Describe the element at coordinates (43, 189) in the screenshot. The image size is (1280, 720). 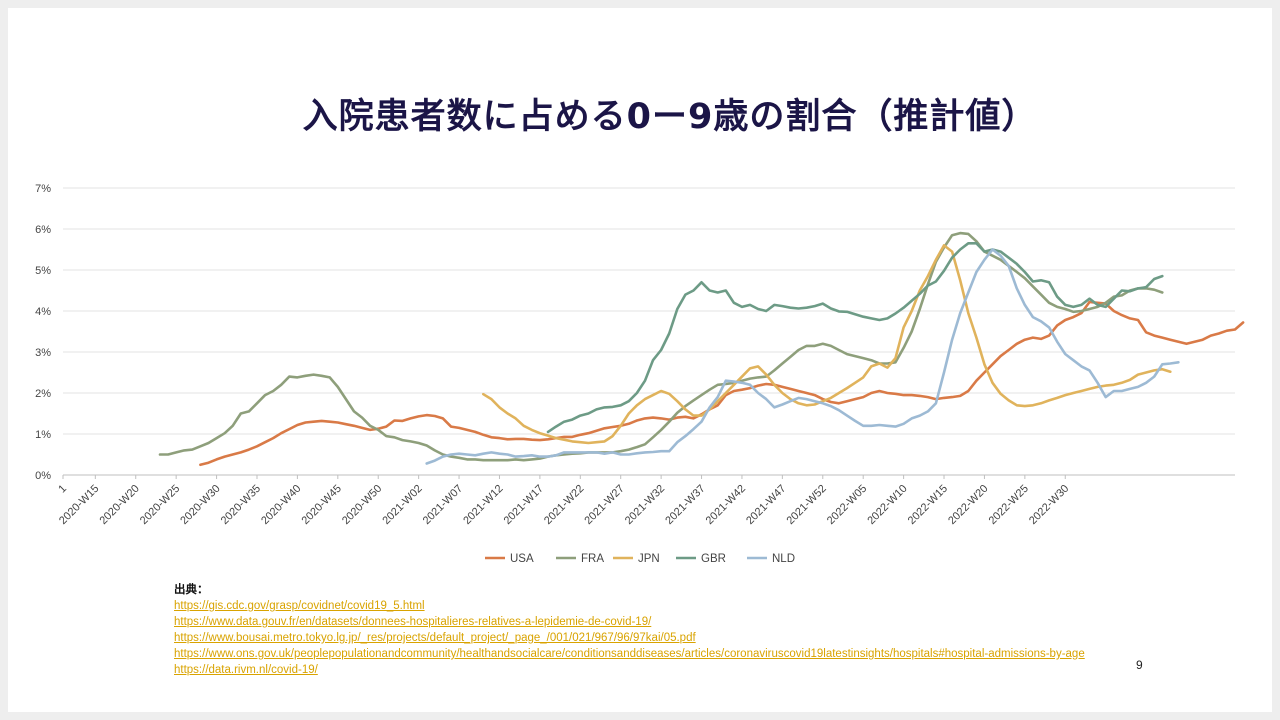
I see `y-tick-label: 7%` at that location.